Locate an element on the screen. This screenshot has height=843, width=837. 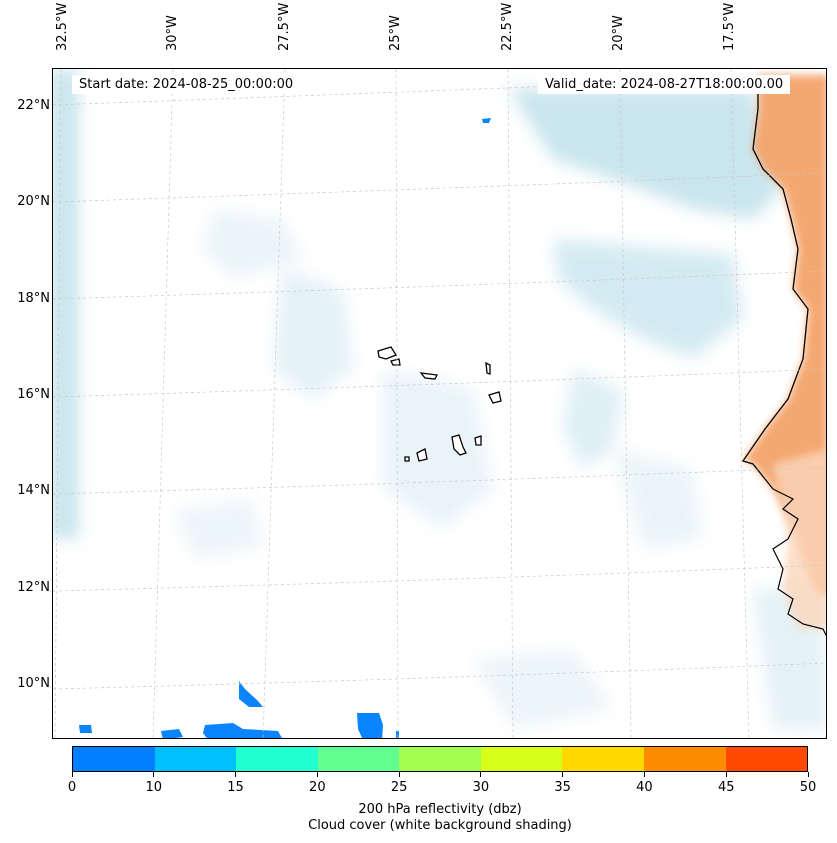
lon-label-22-5w: 22.5°W is located at coordinates (507, 26).